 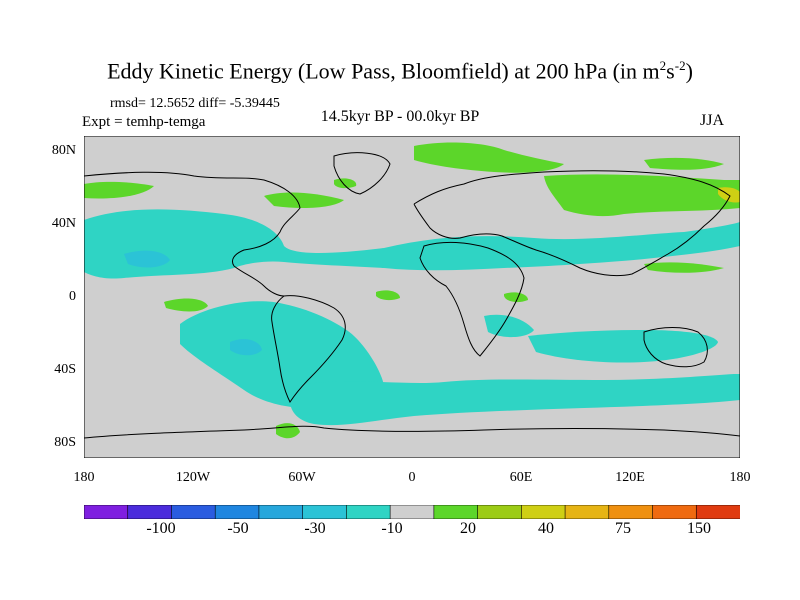 What do you see at coordinates (186, 305) in the screenshot?
I see `tropical-pacific-patch` at bounding box center [186, 305].